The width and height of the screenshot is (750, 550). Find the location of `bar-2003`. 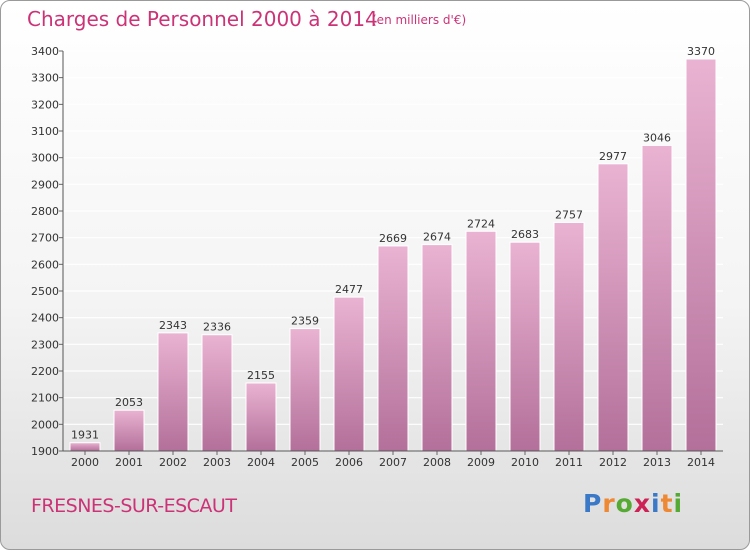

bar-2003 is located at coordinates (217, 393).